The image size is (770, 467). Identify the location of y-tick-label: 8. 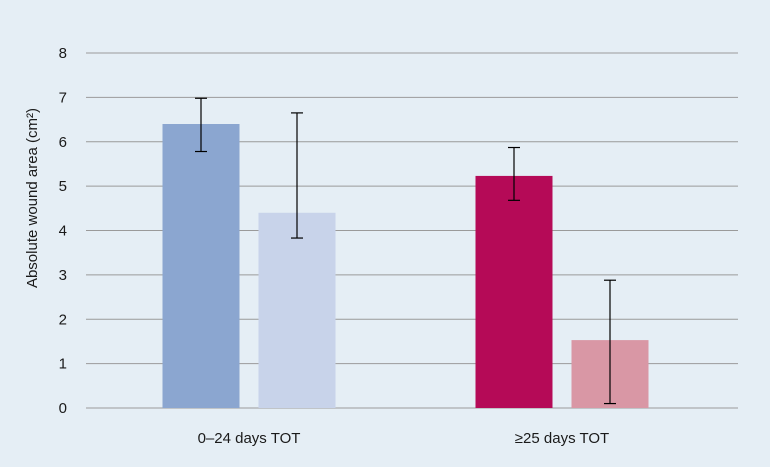
(63, 53).